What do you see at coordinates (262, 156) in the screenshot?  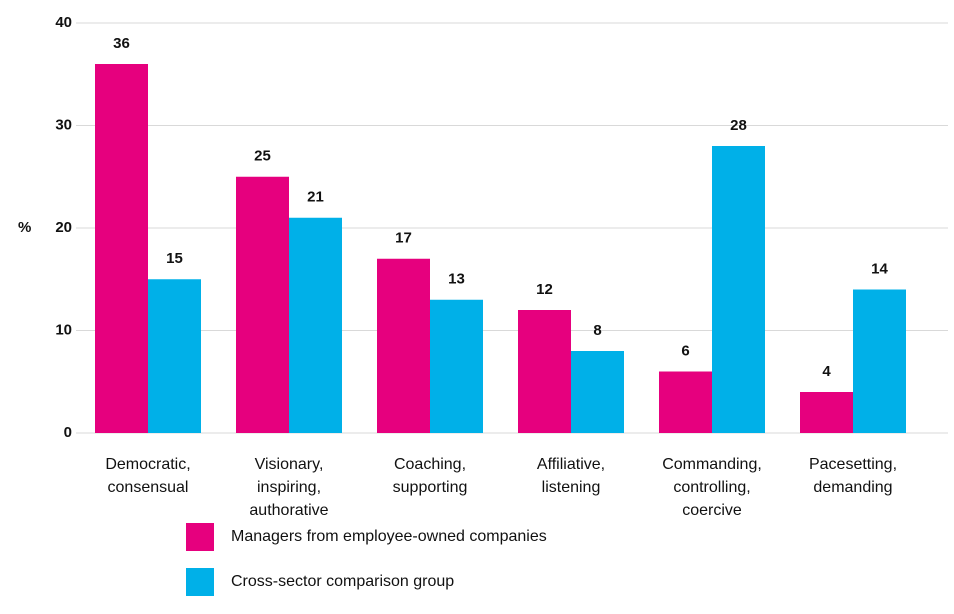 I see `value-label: 25` at bounding box center [262, 156].